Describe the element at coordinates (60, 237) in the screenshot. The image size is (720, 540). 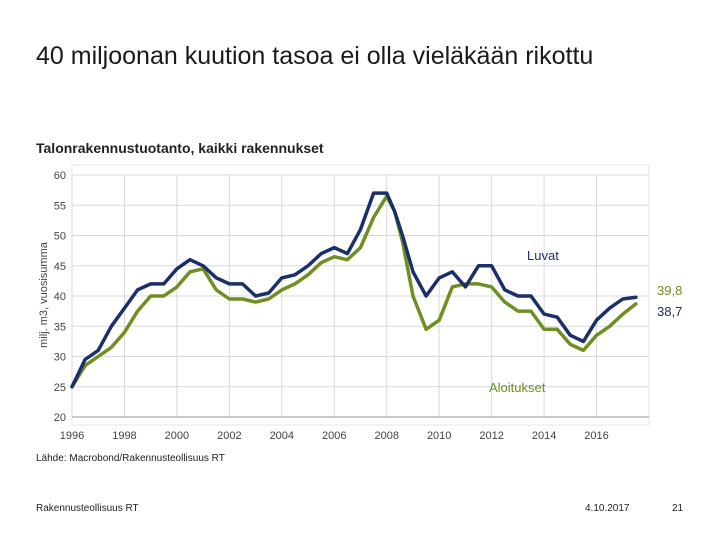
I see `y-tick-label: 50` at that location.